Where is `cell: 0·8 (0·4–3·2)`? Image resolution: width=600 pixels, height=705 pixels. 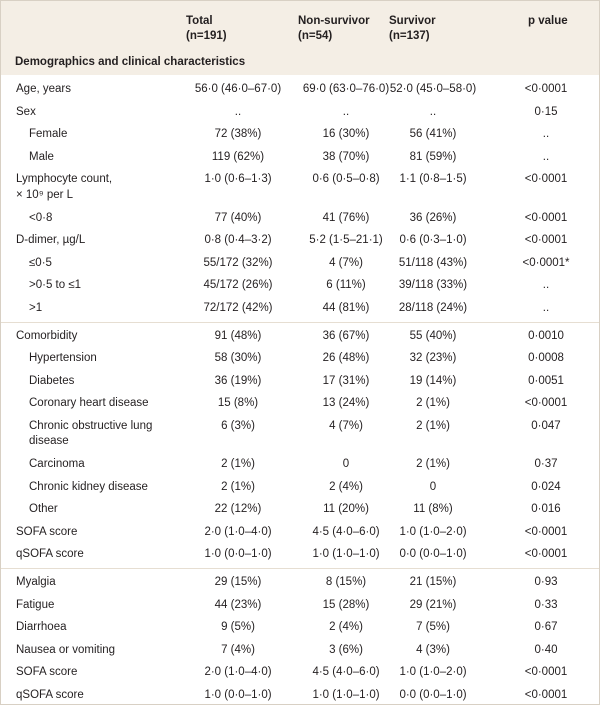 cell: 0·8 (0·4–3·2) is located at coordinates (238, 240).